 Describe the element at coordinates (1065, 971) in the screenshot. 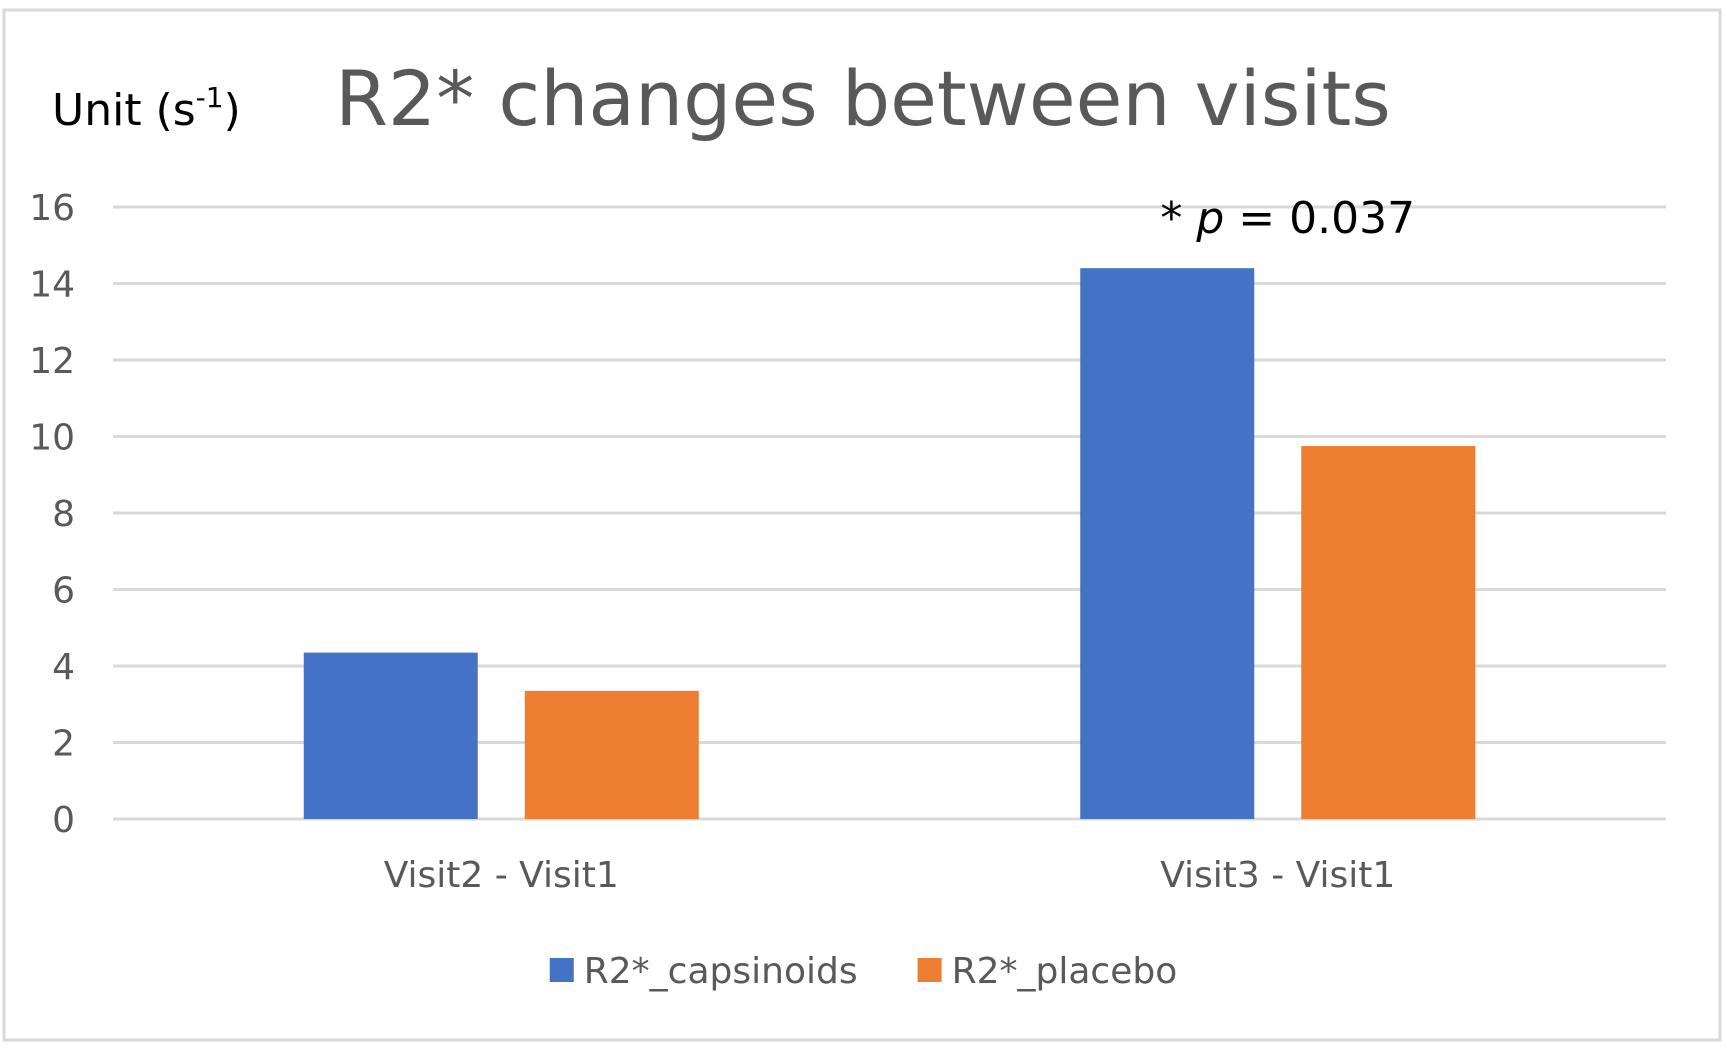

I see `legend-label: R2*_placebo` at that location.